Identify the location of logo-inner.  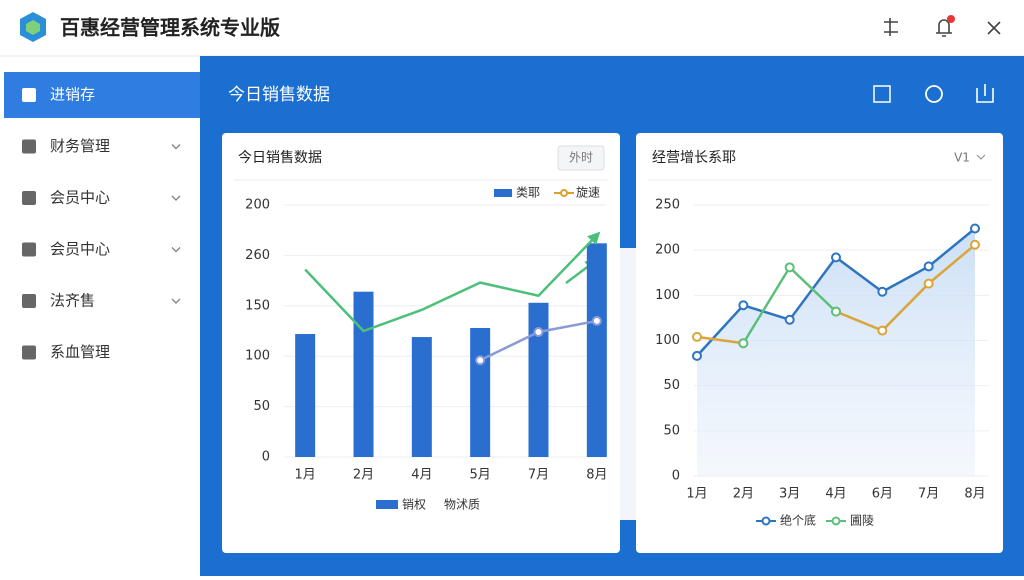
(33, 27).